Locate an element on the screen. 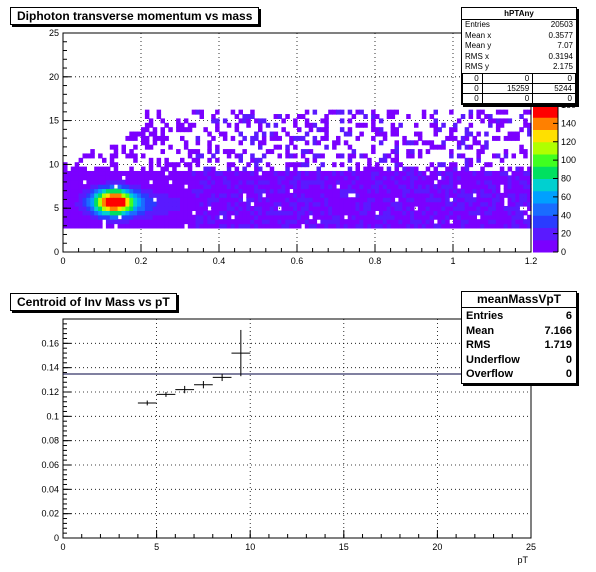 The width and height of the screenshot is (596, 572). overflow-cell: 0 is located at coordinates (472, 88).